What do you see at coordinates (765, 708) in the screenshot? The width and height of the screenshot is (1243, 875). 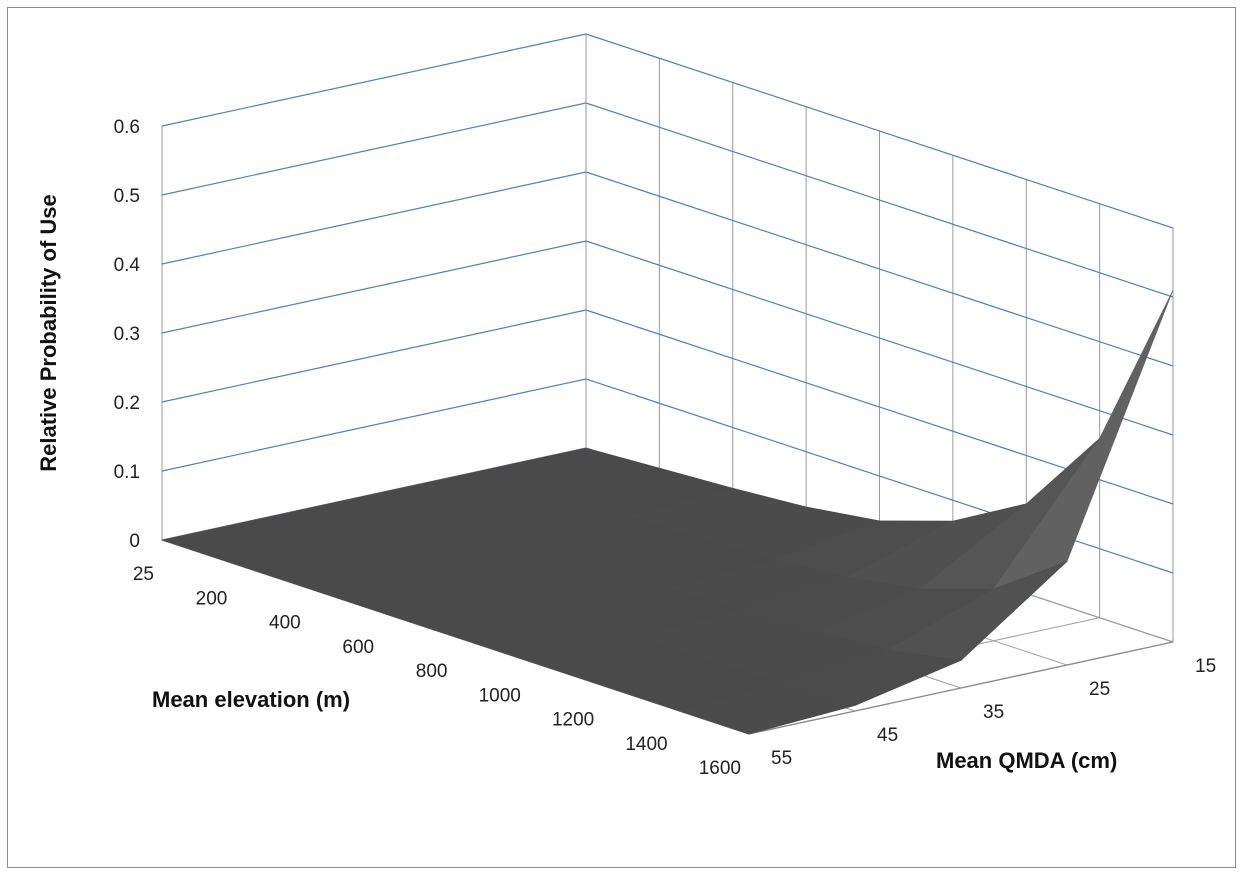 I see `surface-cell` at bounding box center [765, 708].